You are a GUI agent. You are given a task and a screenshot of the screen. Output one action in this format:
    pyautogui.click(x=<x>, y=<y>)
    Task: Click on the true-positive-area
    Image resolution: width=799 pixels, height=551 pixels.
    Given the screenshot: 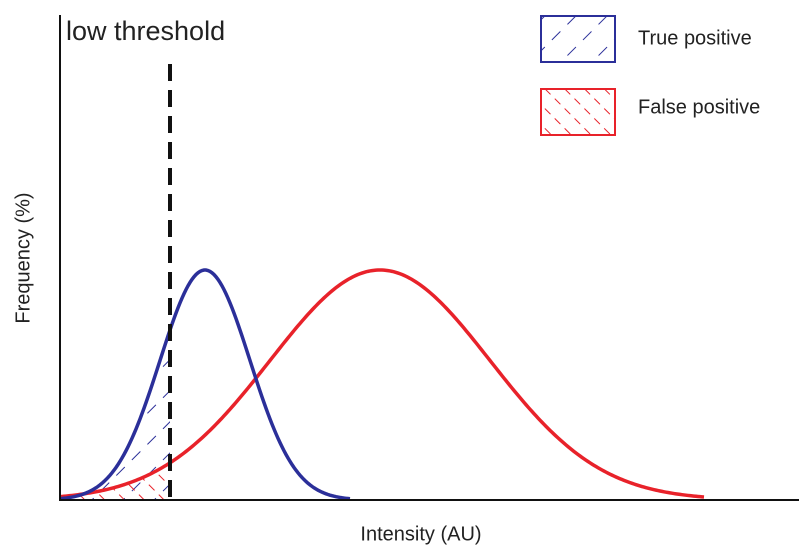 What is the action you would take?
    pyautogui.click(x=115, y=415)
    